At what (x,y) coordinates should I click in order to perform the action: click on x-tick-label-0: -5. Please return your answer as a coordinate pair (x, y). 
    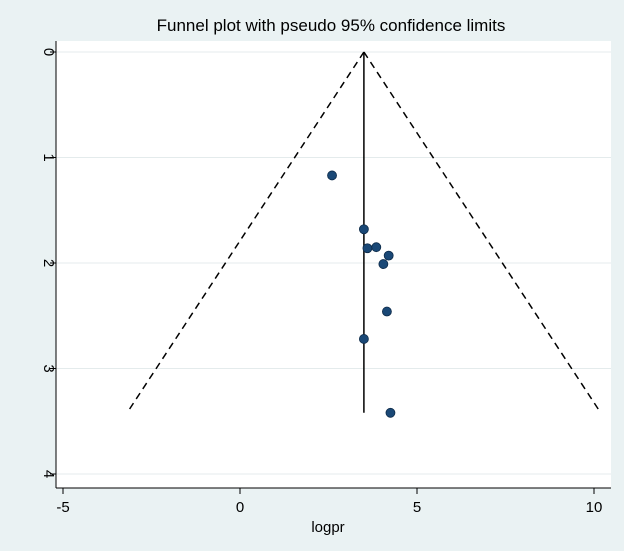
    Looking at the image, I should click on (62, 507).